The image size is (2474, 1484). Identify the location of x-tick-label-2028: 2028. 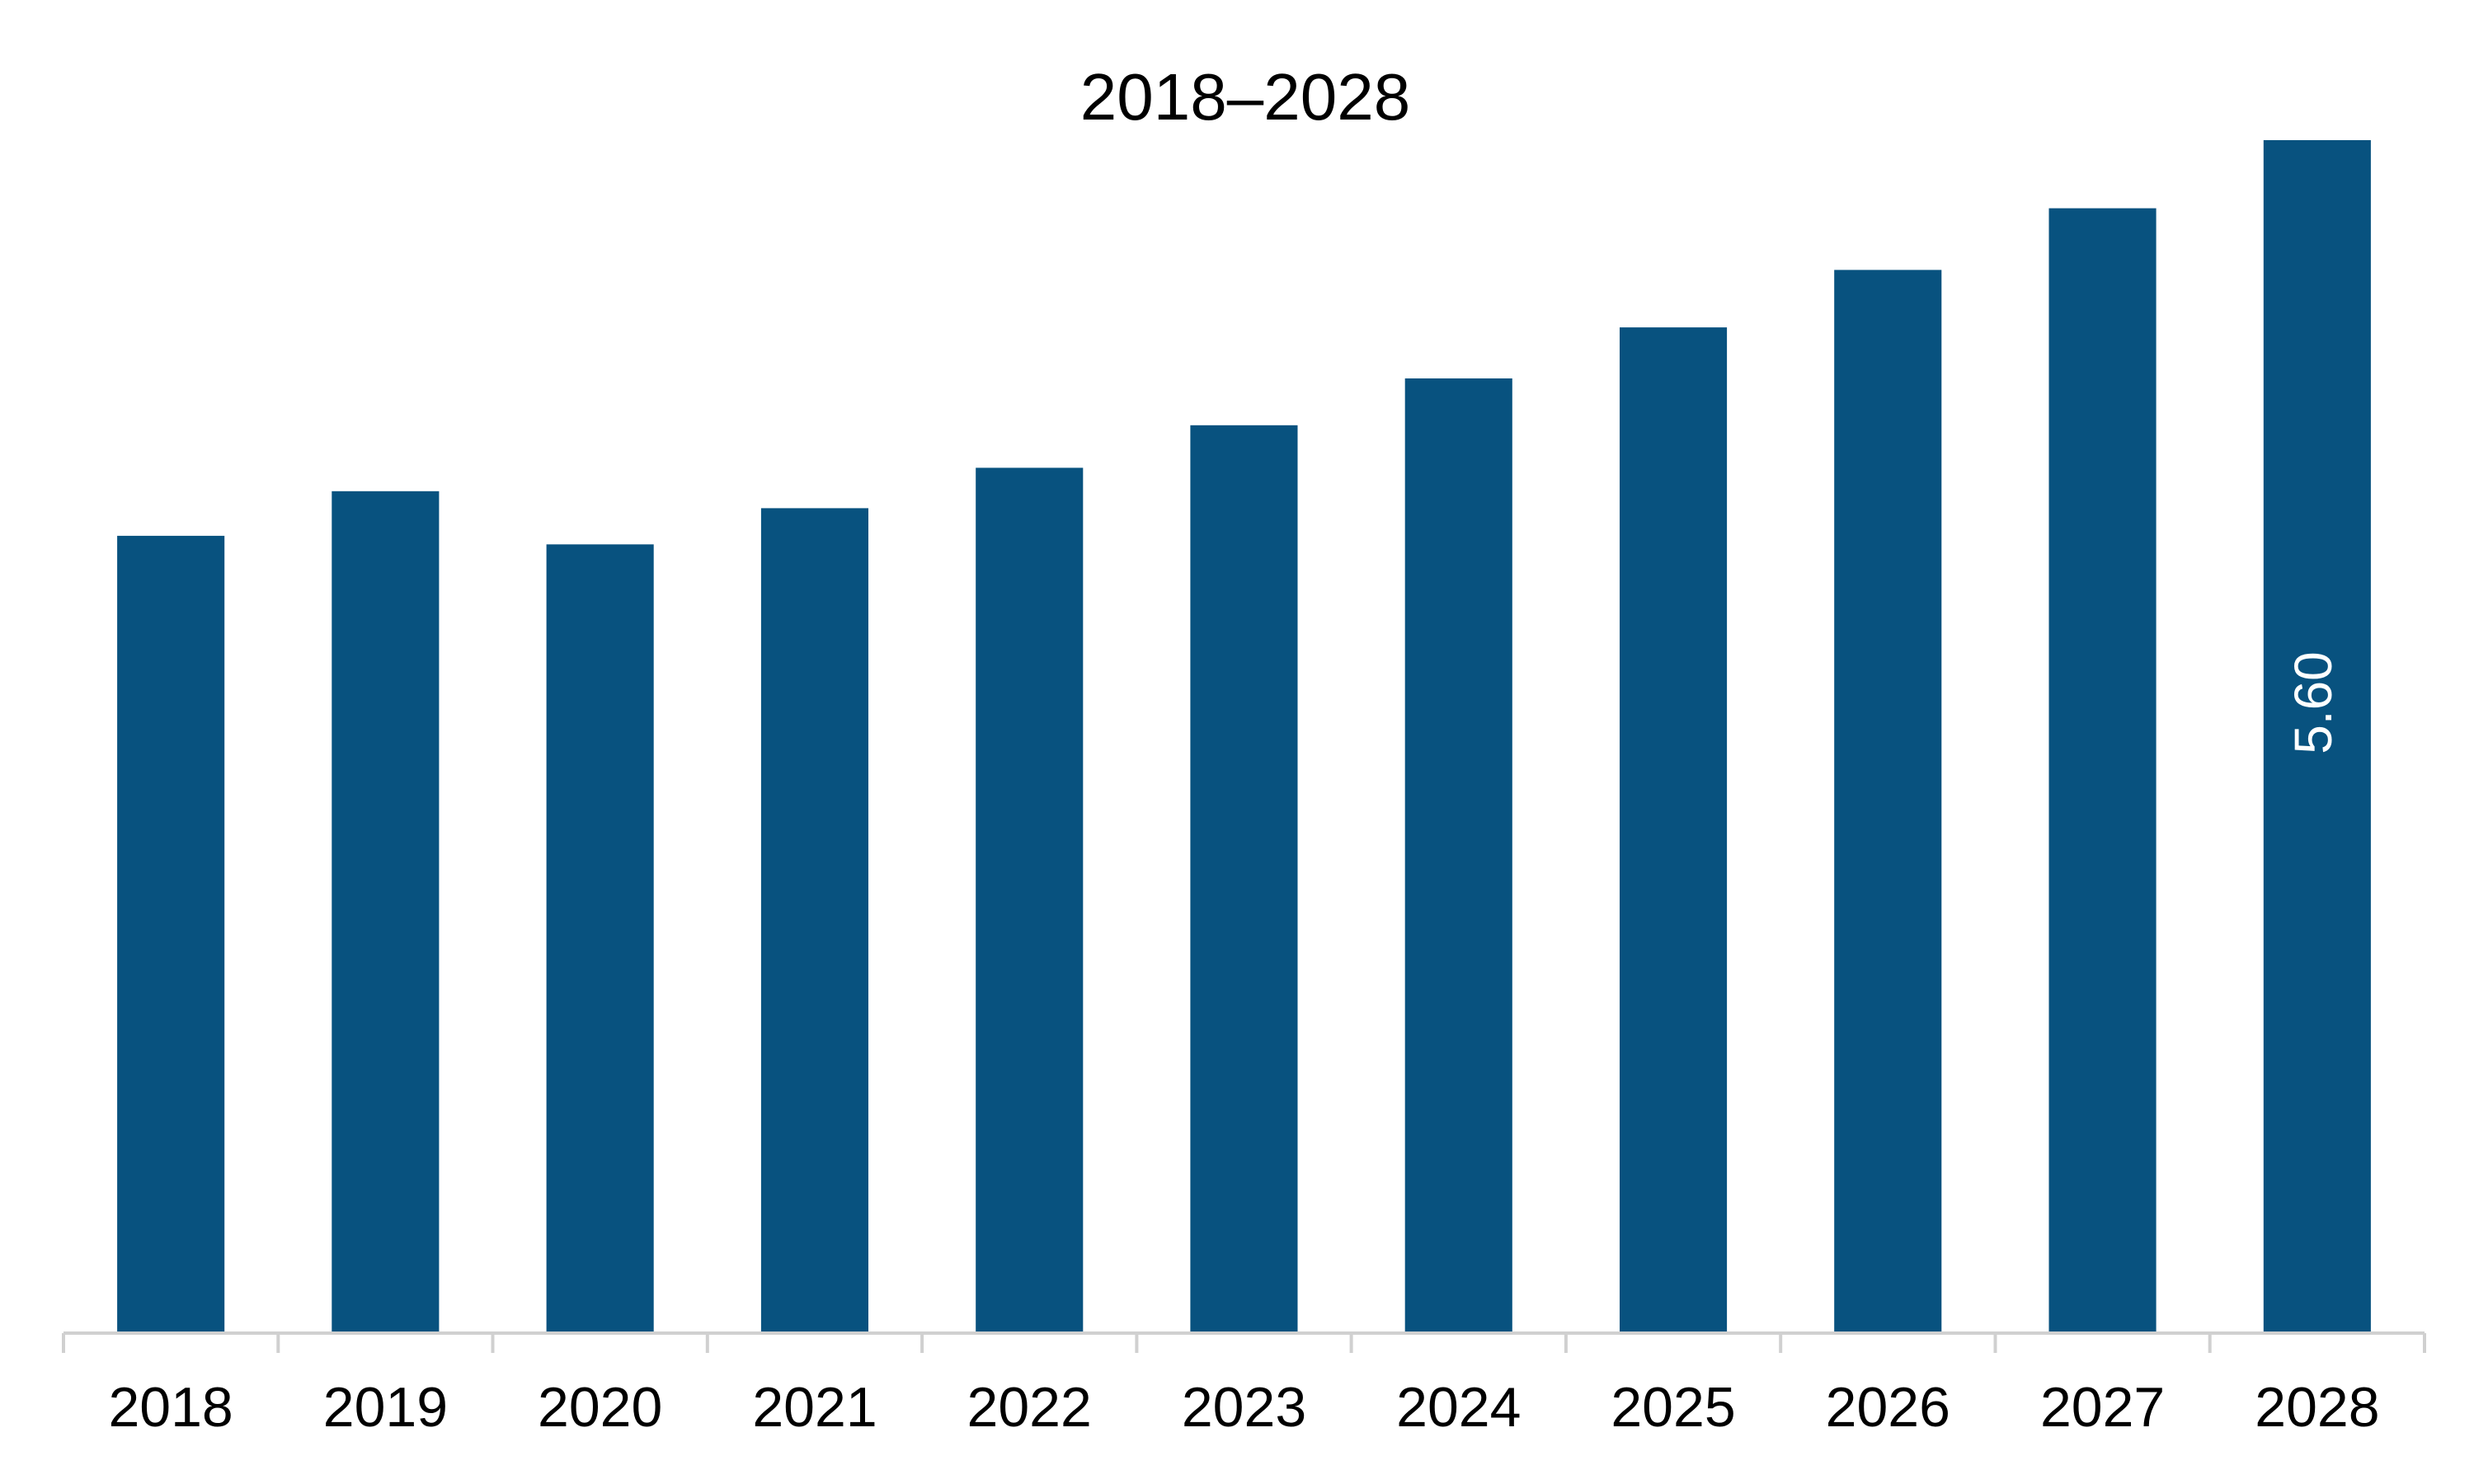
(2317, 1407).